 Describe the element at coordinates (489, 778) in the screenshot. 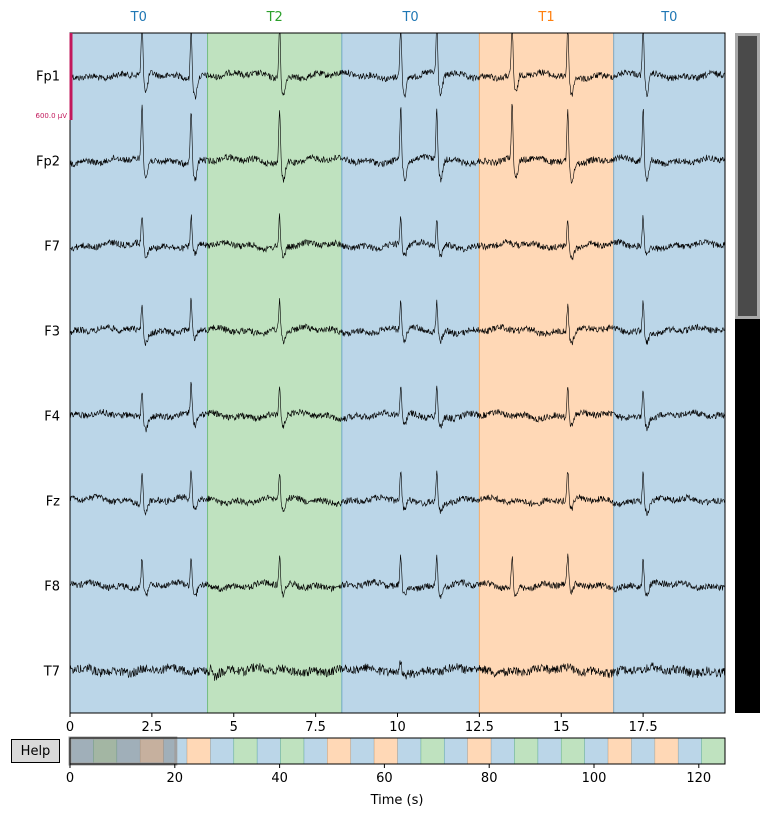

I see `overview-tick-label: 80` at that location.